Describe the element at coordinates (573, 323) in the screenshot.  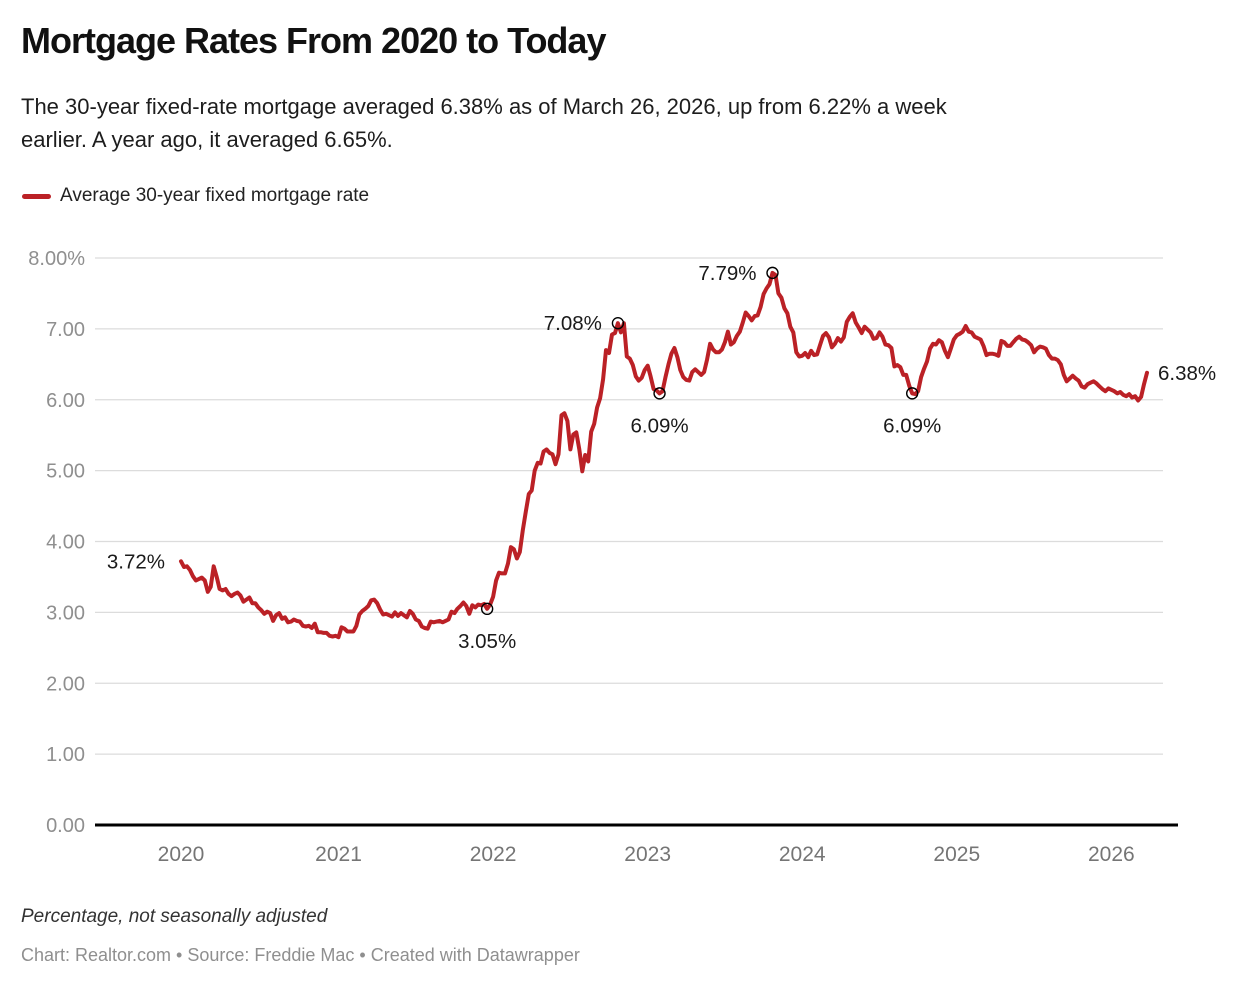
I see `value-annotation: 7.08%` at that location.